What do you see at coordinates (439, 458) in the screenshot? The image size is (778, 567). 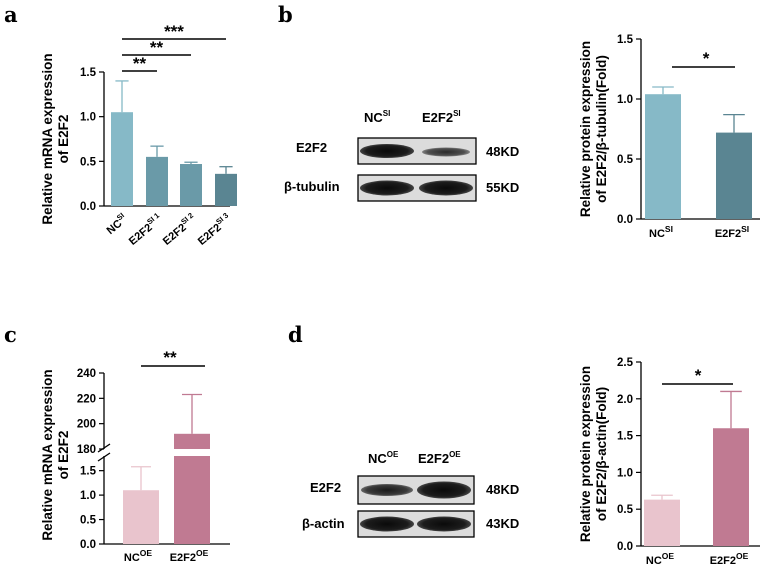 I see `blot-d-lane-2: E2F2OE` at bounding box center [439, 458].